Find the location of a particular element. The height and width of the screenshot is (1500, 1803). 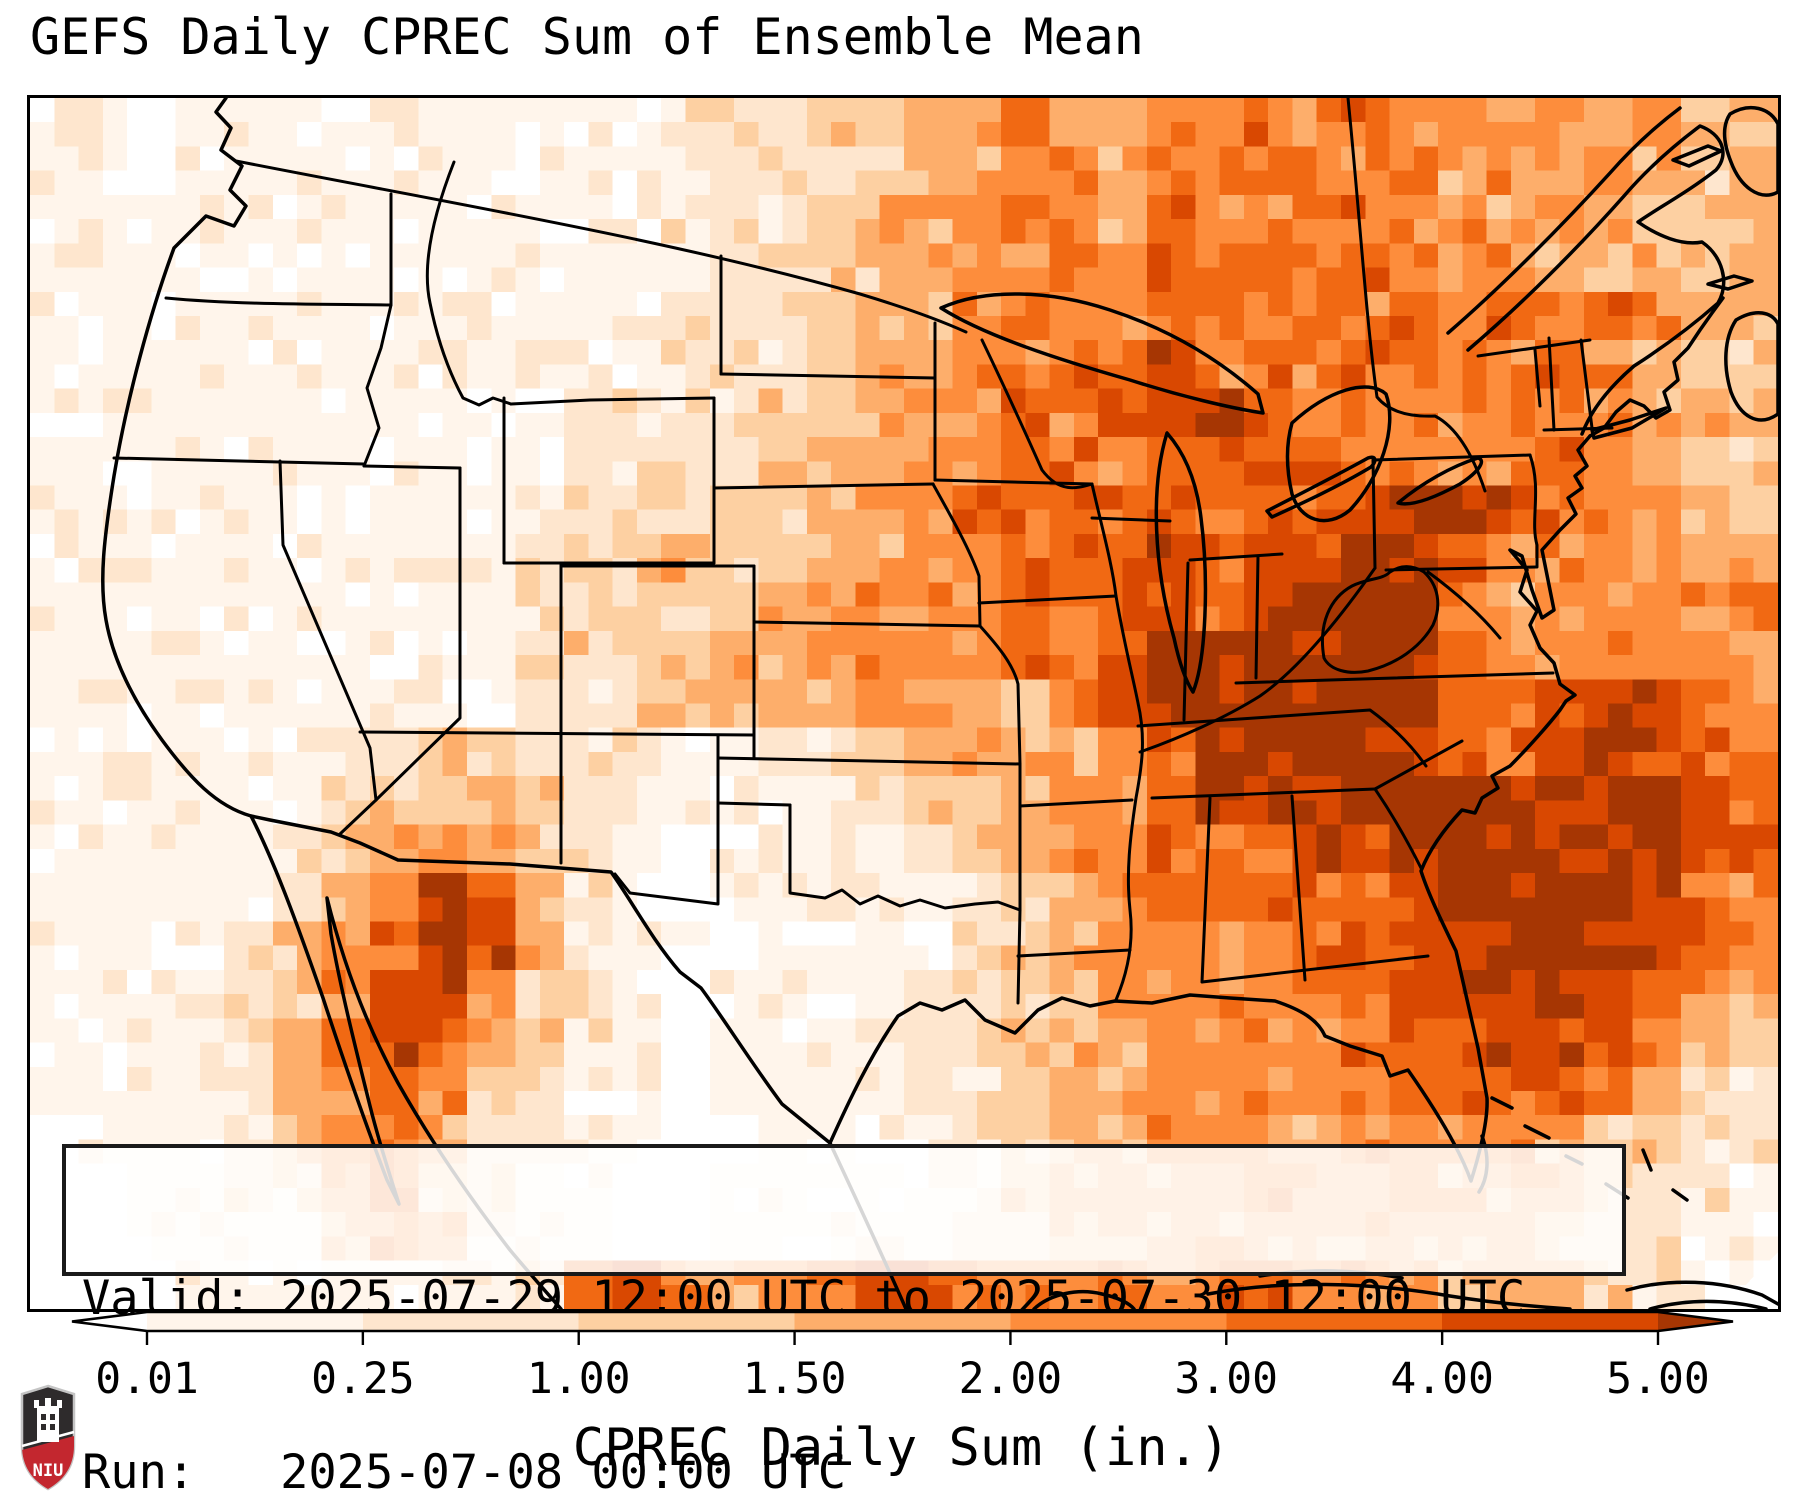

colorbar: 0.01 0.25 1.00 1.50 2.00 3.00 4.00 5.00 is located at coordinates (902, 1357).